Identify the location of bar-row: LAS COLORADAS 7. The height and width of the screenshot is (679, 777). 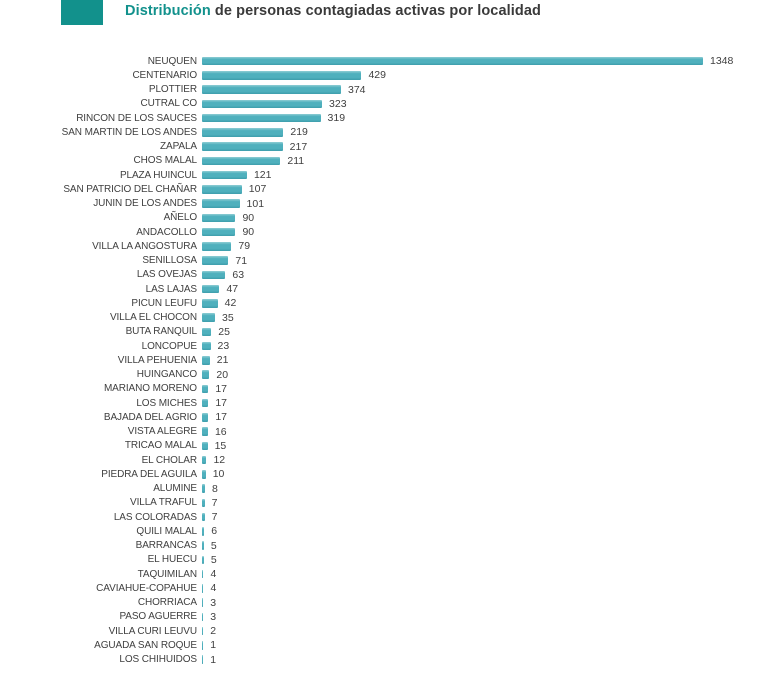
(388, 517).